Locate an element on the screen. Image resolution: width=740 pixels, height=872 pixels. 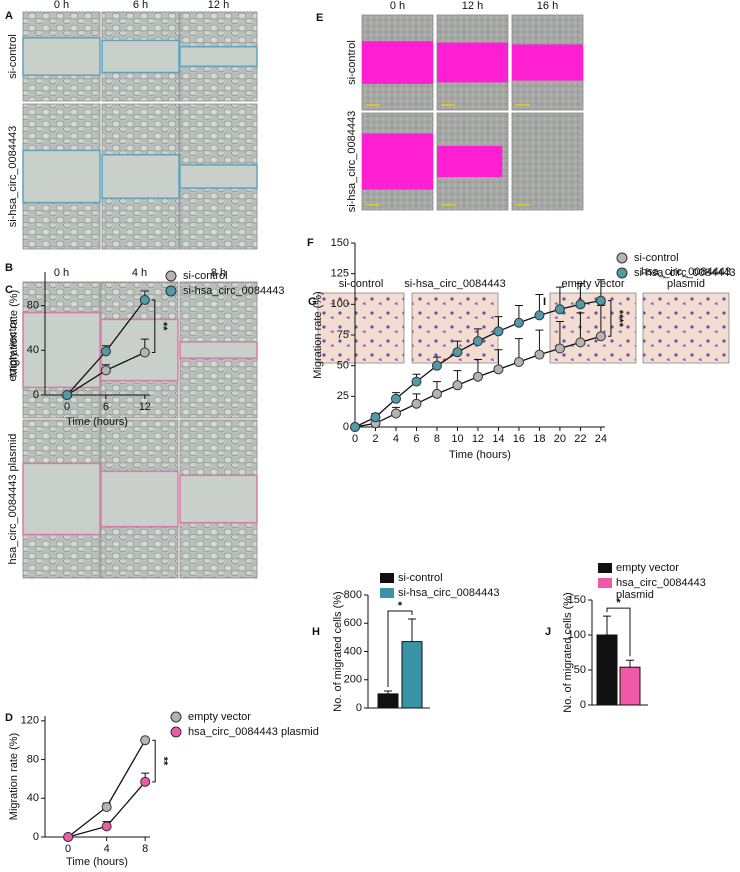
column-label: si-control is located at coordinates (361, 284).